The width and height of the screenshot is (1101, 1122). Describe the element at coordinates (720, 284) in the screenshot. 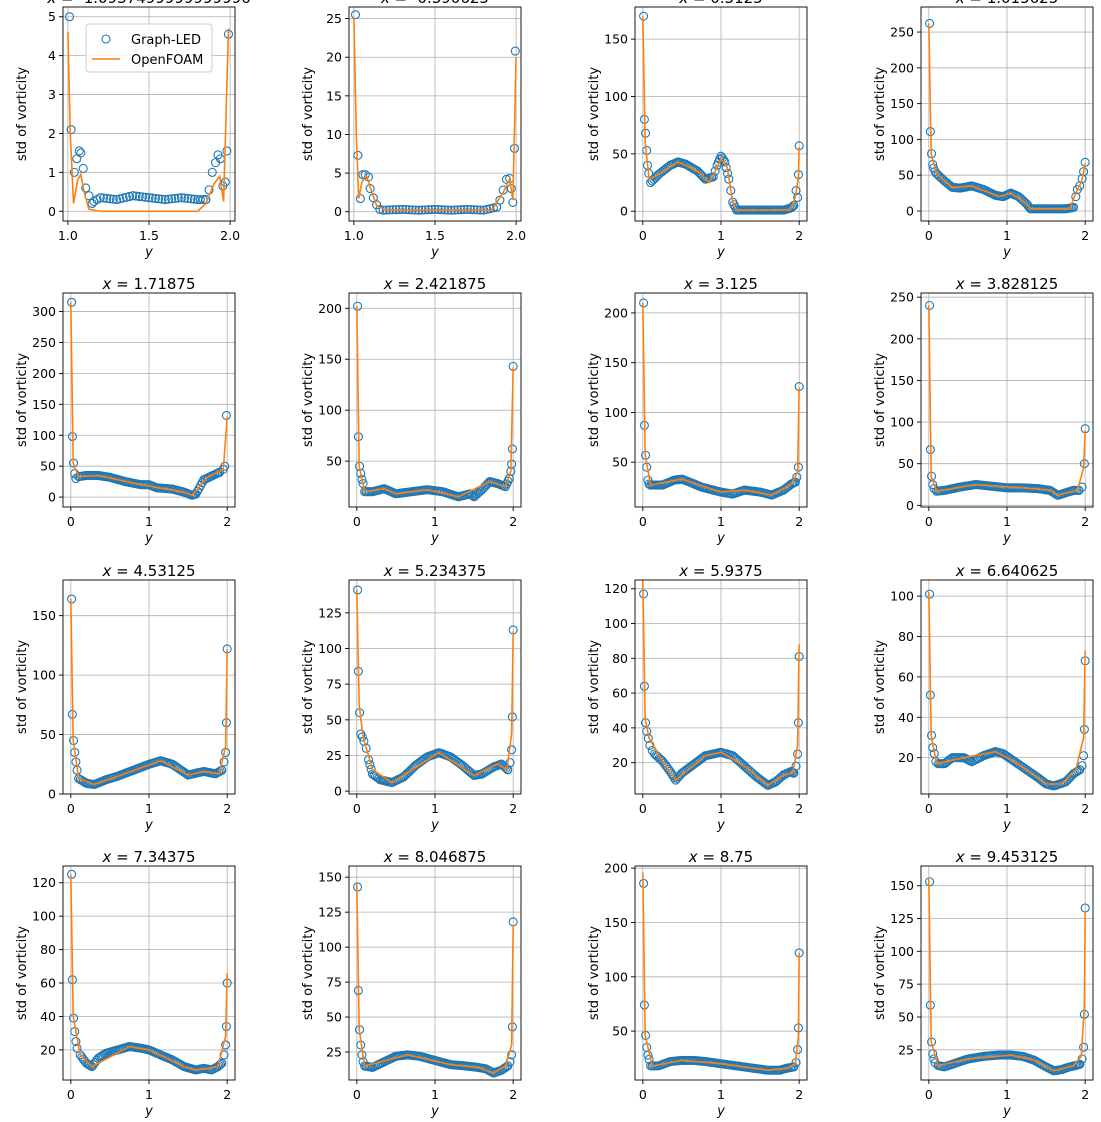

I see `subplot-title: x = 3.125` at that location.